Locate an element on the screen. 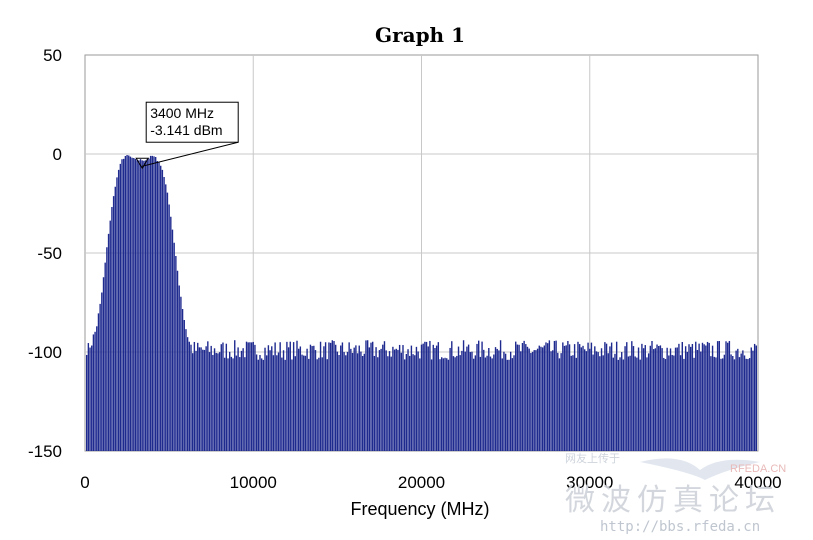  x-tick-label: 20000 is located at coordinates (421, 482).